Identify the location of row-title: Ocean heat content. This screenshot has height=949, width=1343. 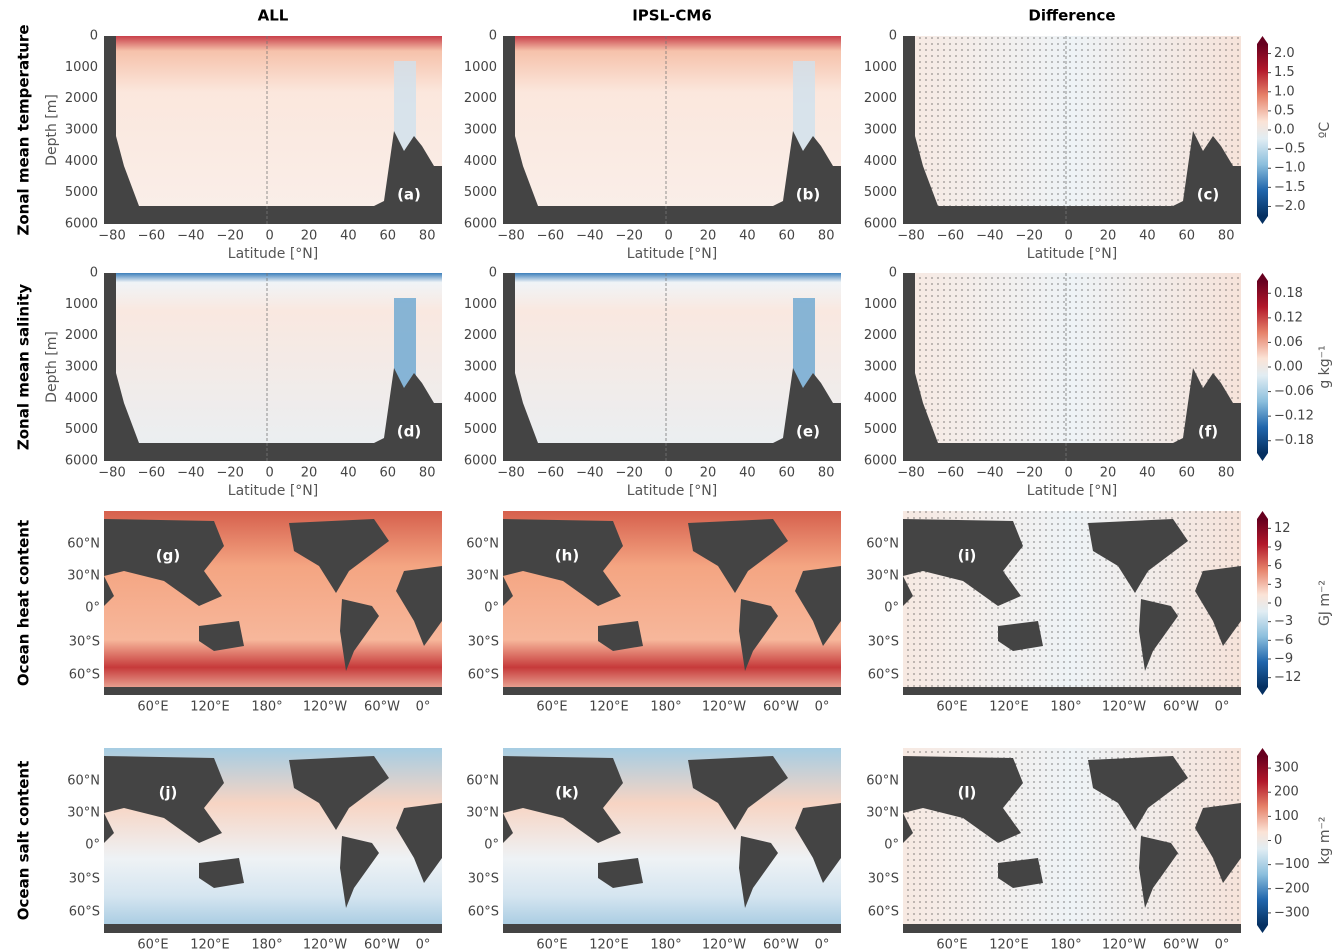
(24, 603).